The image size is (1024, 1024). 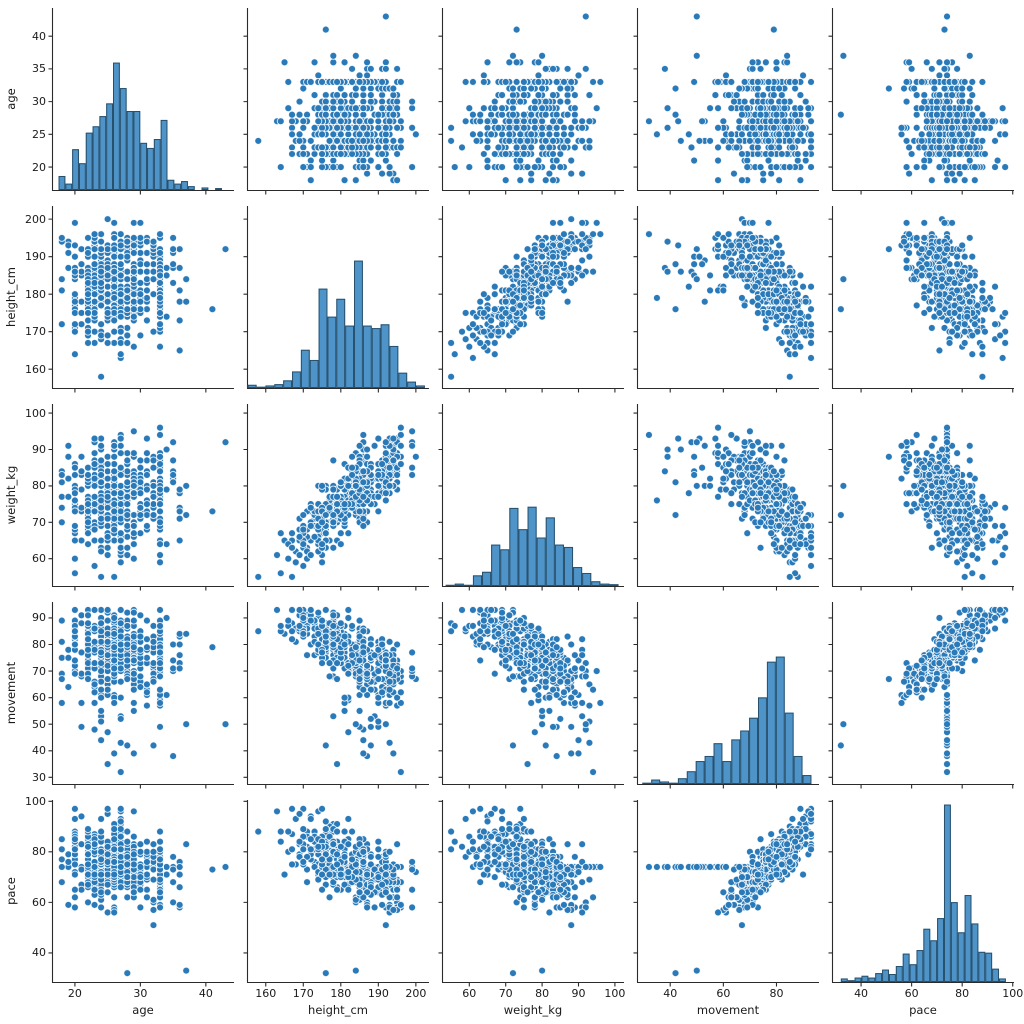 I want to click on panel-age-vs-pace, so click(x=921, y=102).